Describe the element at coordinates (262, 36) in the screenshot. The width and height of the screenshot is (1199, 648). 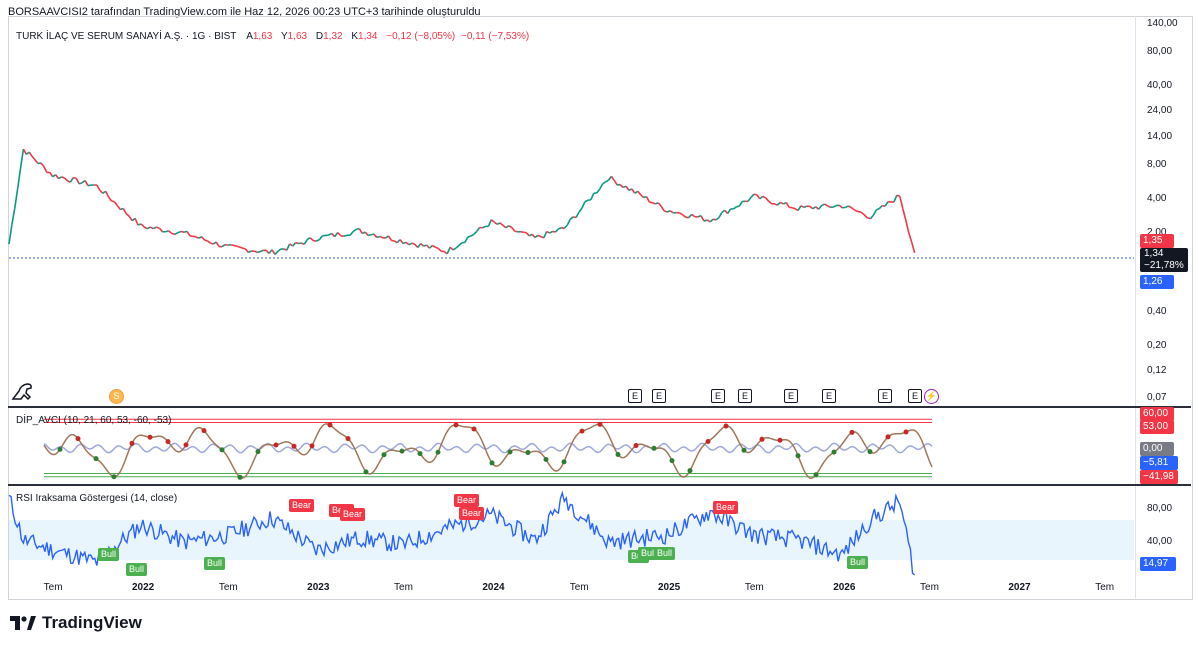
I see `open-value: 1,63` at that location.